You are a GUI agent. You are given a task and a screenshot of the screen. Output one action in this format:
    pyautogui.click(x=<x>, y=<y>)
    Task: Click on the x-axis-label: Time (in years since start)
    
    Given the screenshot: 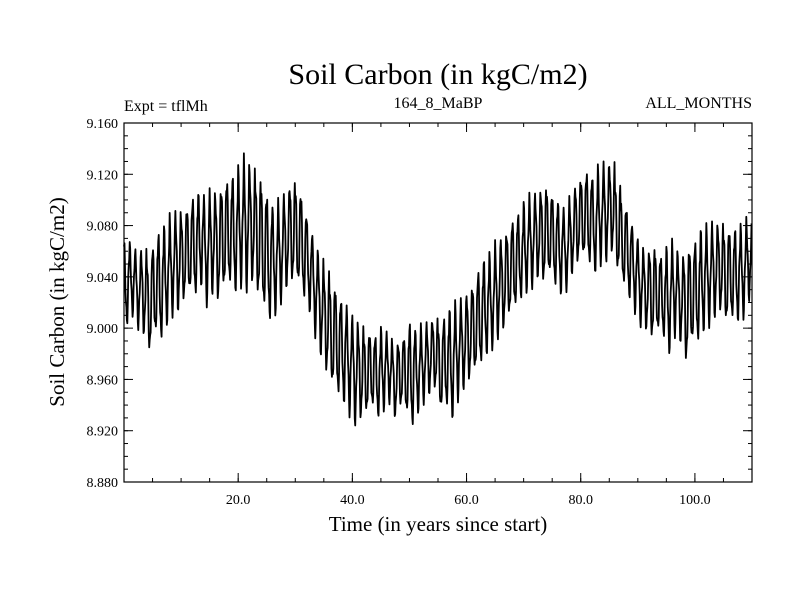 What is the action you would take?
    pyautogui.click(x=438, y=524)
    